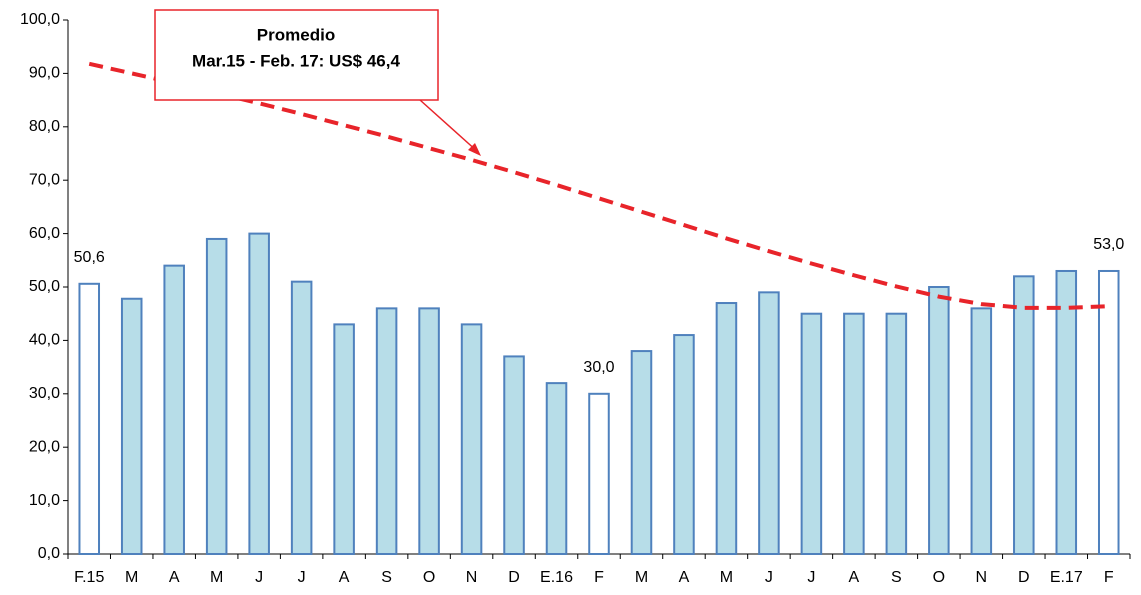 The image size is (1141, 595). What do you see at coordinates (44, 500) in the screenshot?
I see `y-tick-label: 10,0` at bounding box center [44, 500].